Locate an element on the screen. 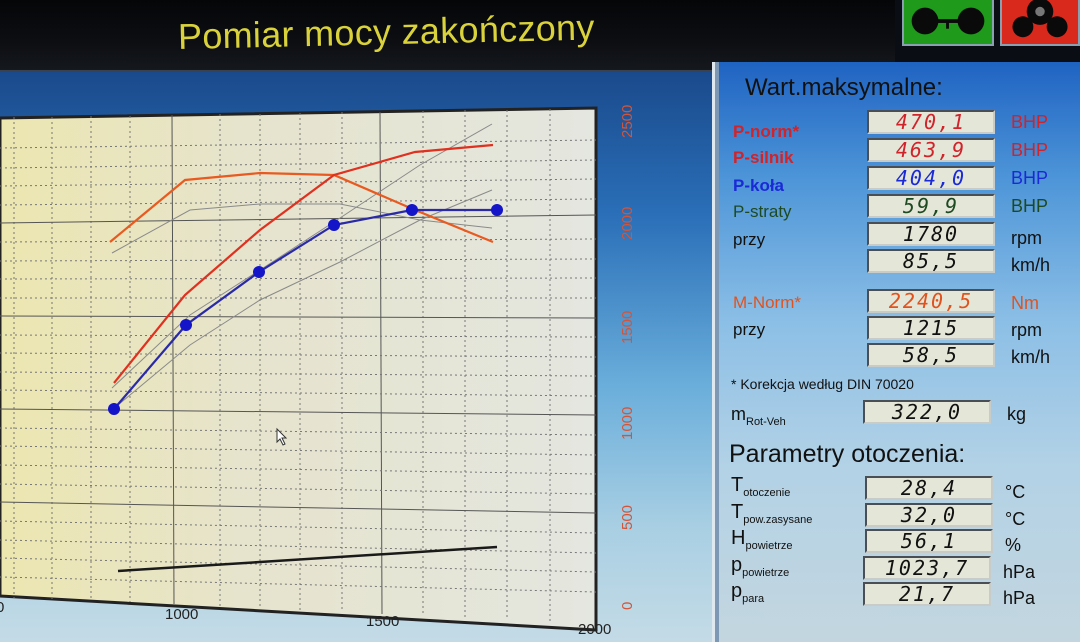 This screenshot has width=1080, height=642. page-title: Pomiar mocy zakończony is located at coordinates (386, 31).